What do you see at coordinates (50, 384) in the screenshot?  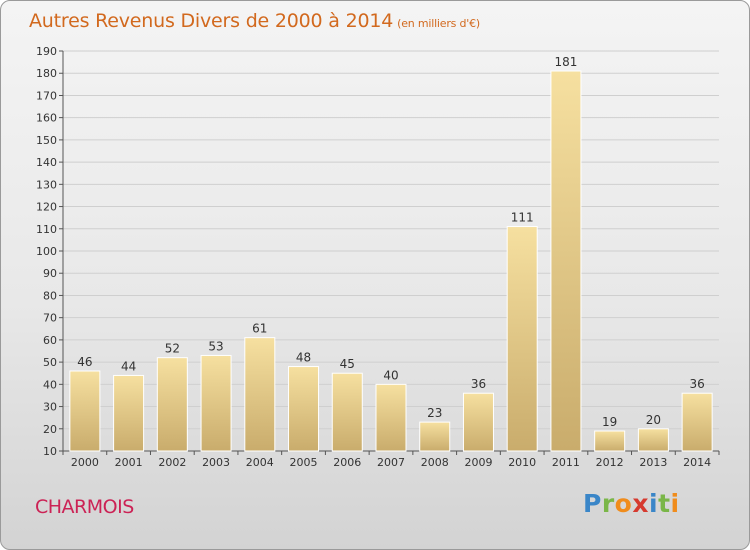 I see `y-tick-label: 40` at bounding box center [50, 384].